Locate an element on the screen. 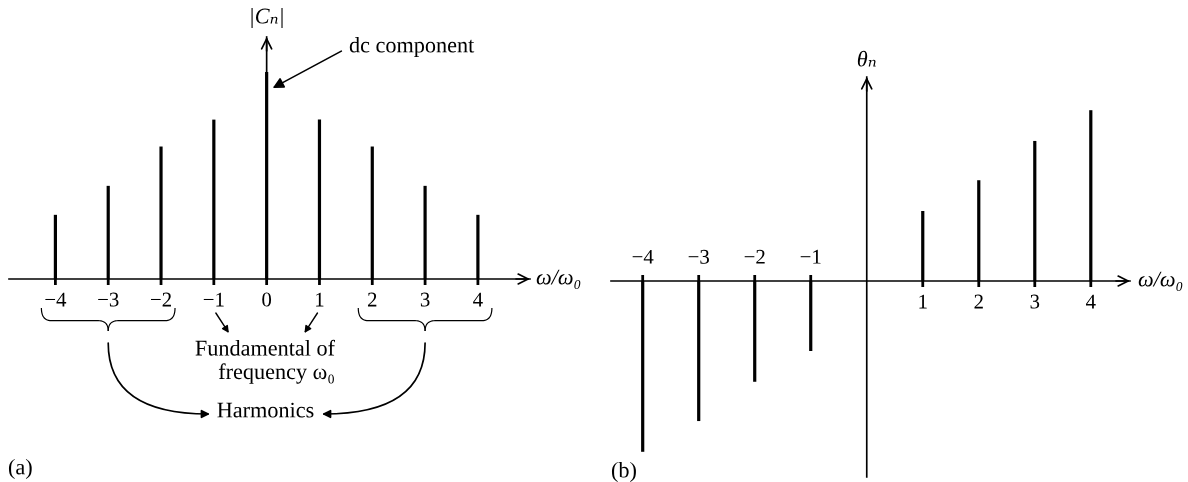 This screenshot has width=1188, height=482. text: (b) is located at coordinates (623, 471).